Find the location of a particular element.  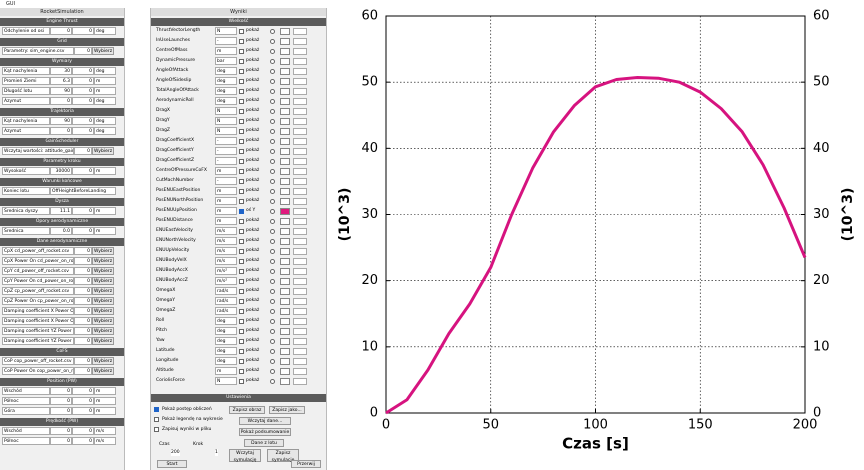

unit-select: N is located at coordinates (226, 111).